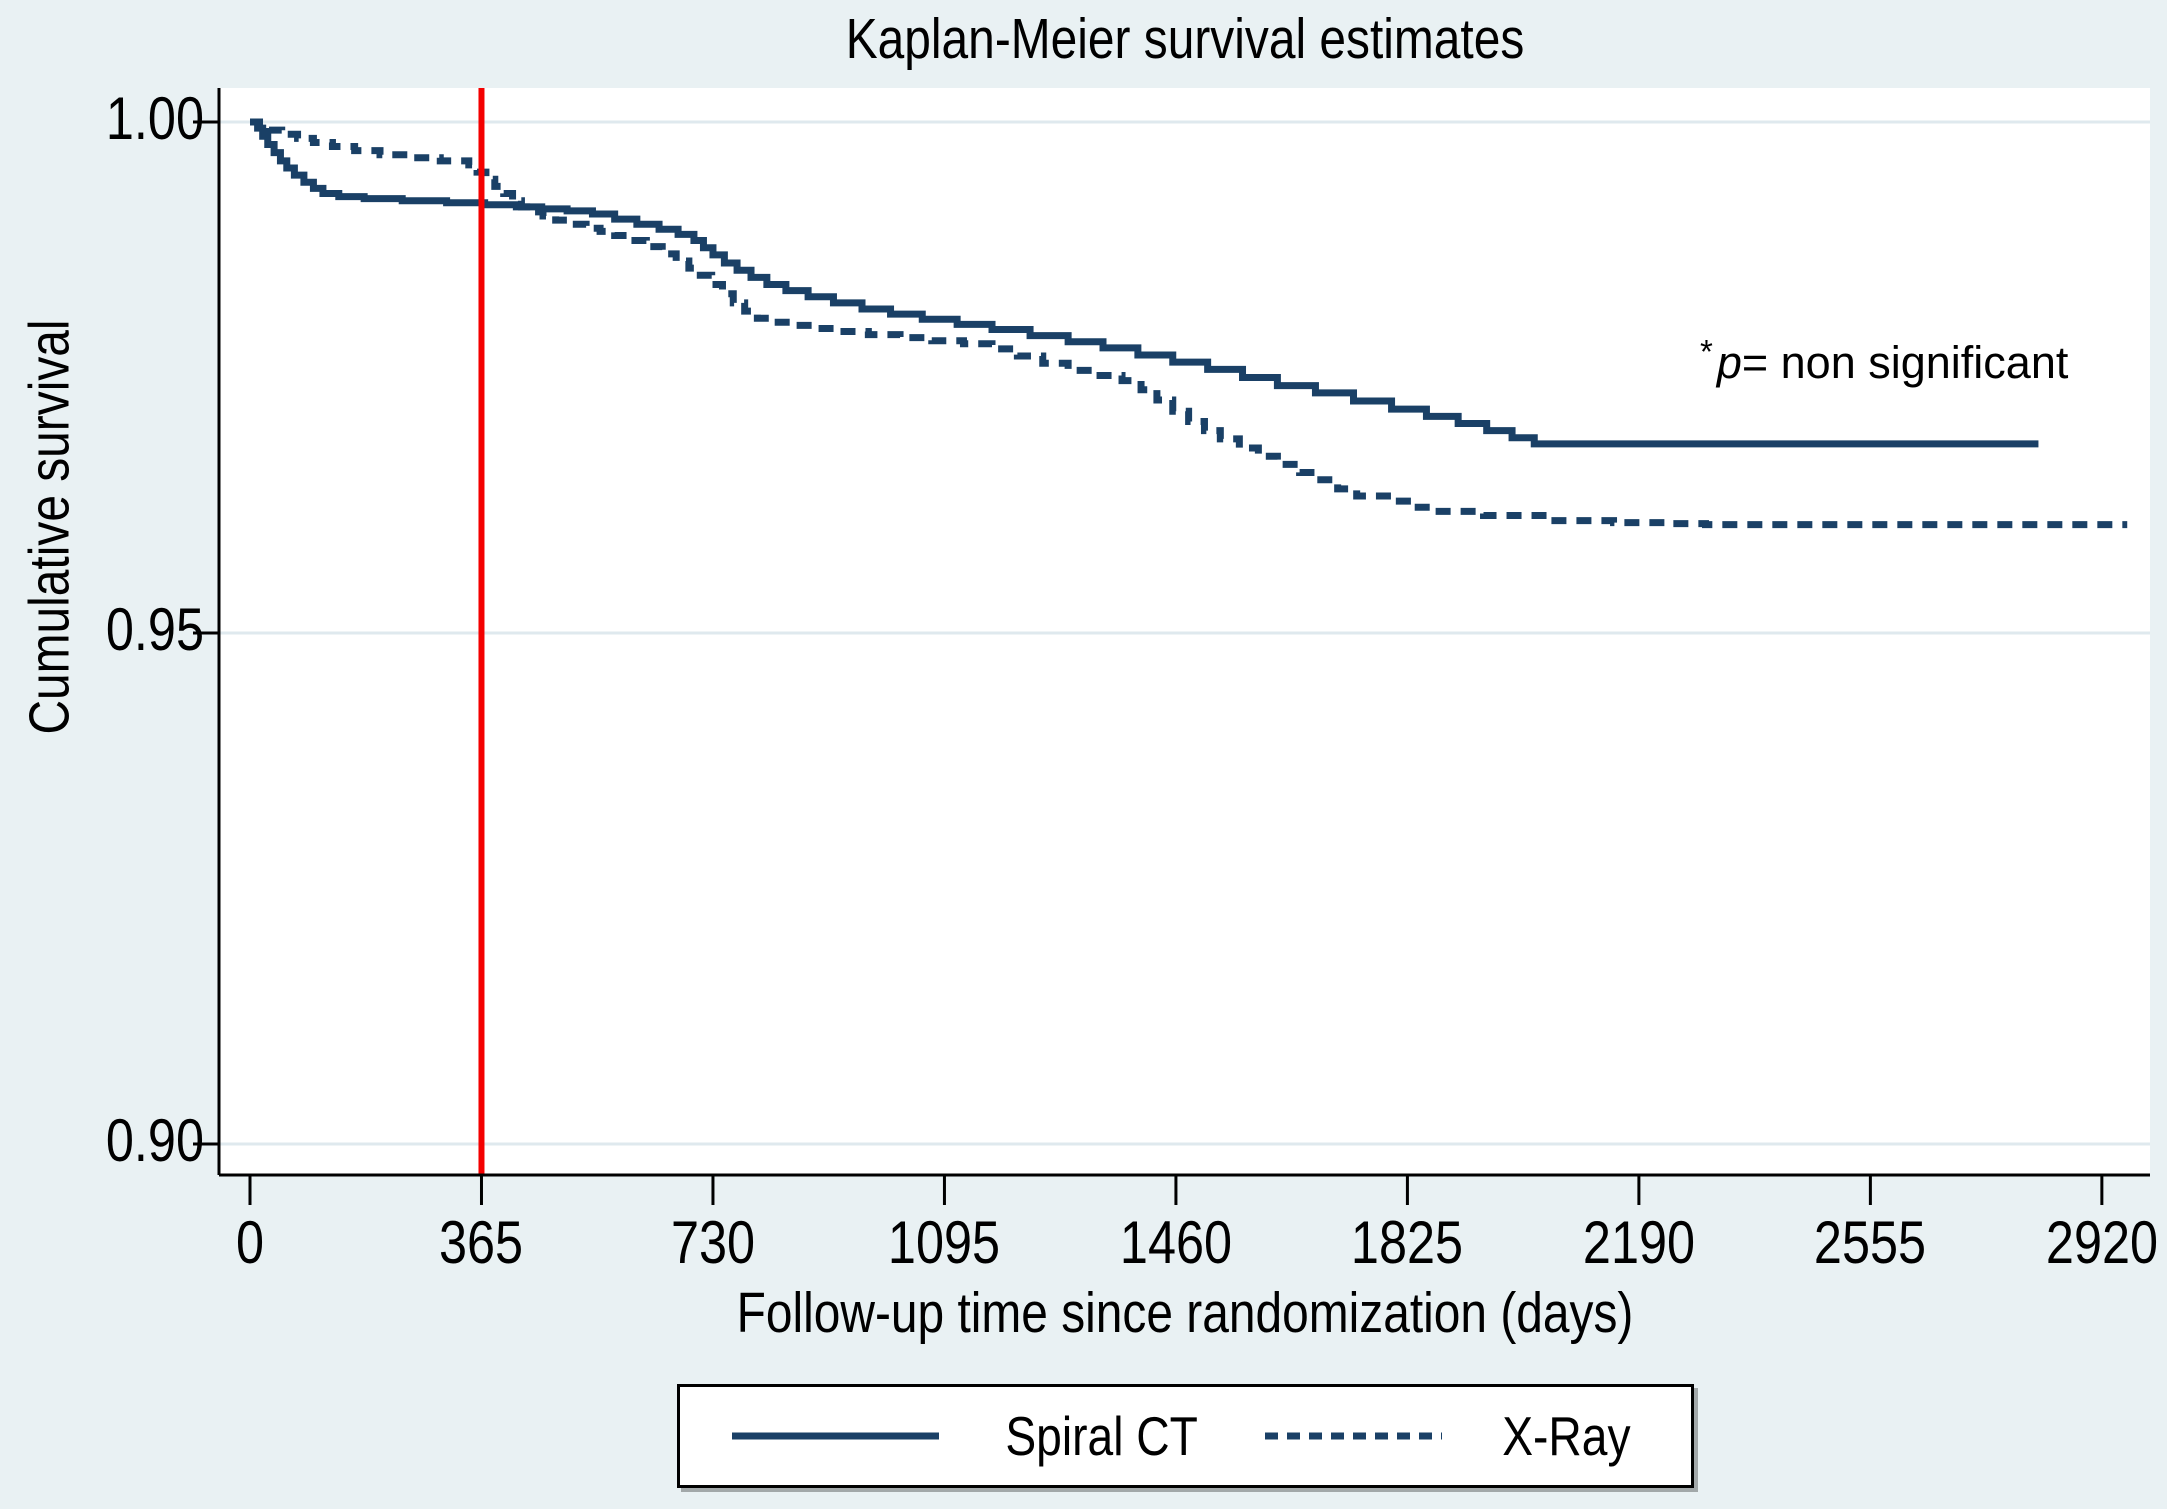 The image size is (2167, 1509). What do you see at coordinates (1638, 1242) in the screenshot?
I see `x-tick-label-2190: 2190` at bounding box center [1638, 1242].